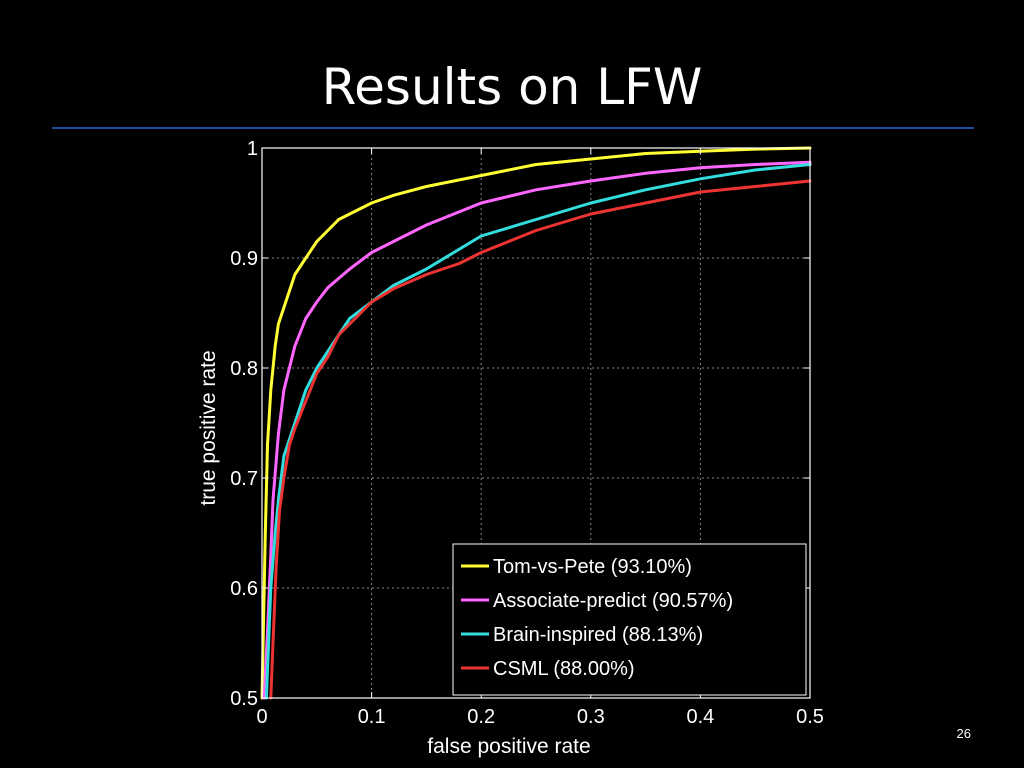  What do you see at coordinates (372, 717) in the screenshot?
I see `x-tick-label: 0.1` at bounding box center [372, 717].